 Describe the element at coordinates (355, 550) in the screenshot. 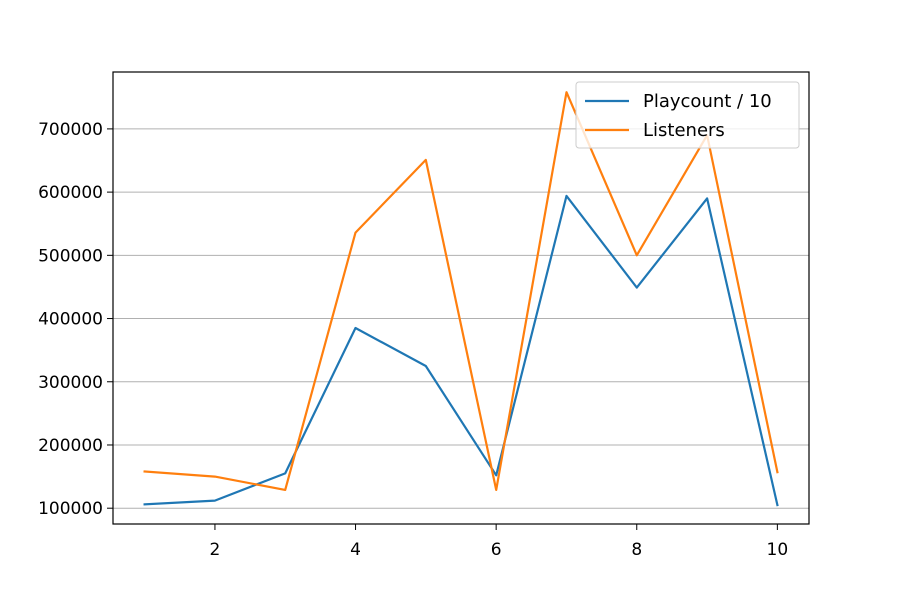

I see `x-tick-label: 4` at that location.